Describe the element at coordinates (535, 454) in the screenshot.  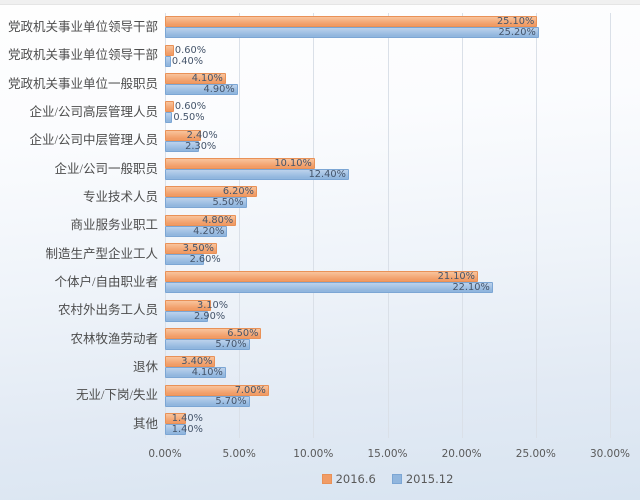
I see `x-tick-label: 25.00%` at that location.